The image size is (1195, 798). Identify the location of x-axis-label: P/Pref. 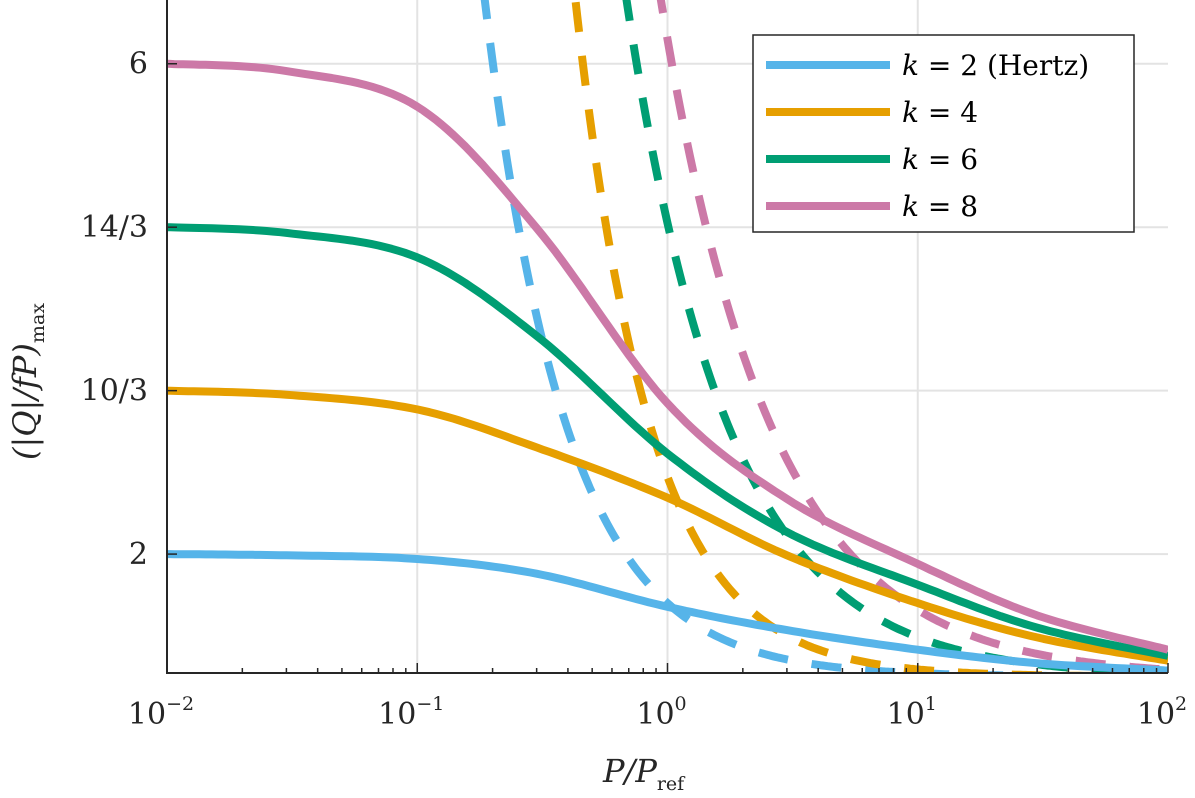
(644, 773).